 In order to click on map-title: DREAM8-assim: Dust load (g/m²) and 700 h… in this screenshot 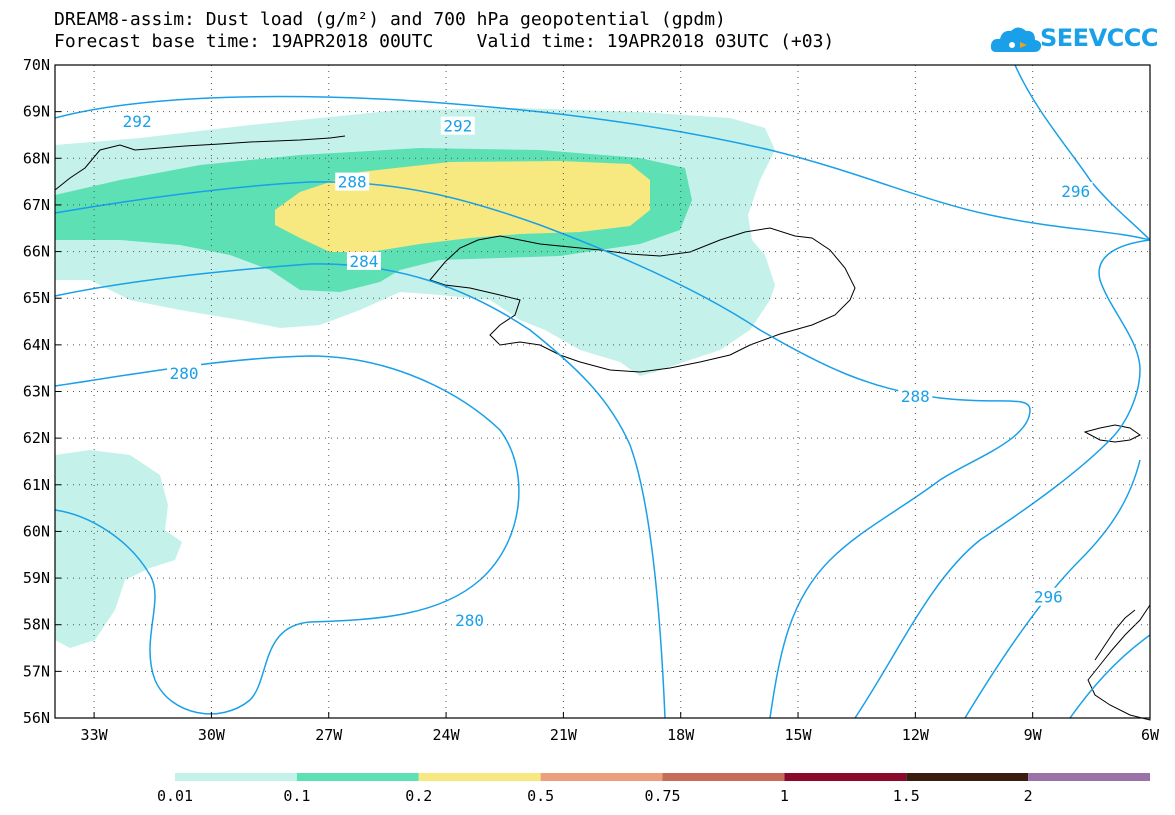, I will do `click(390, 19)`.